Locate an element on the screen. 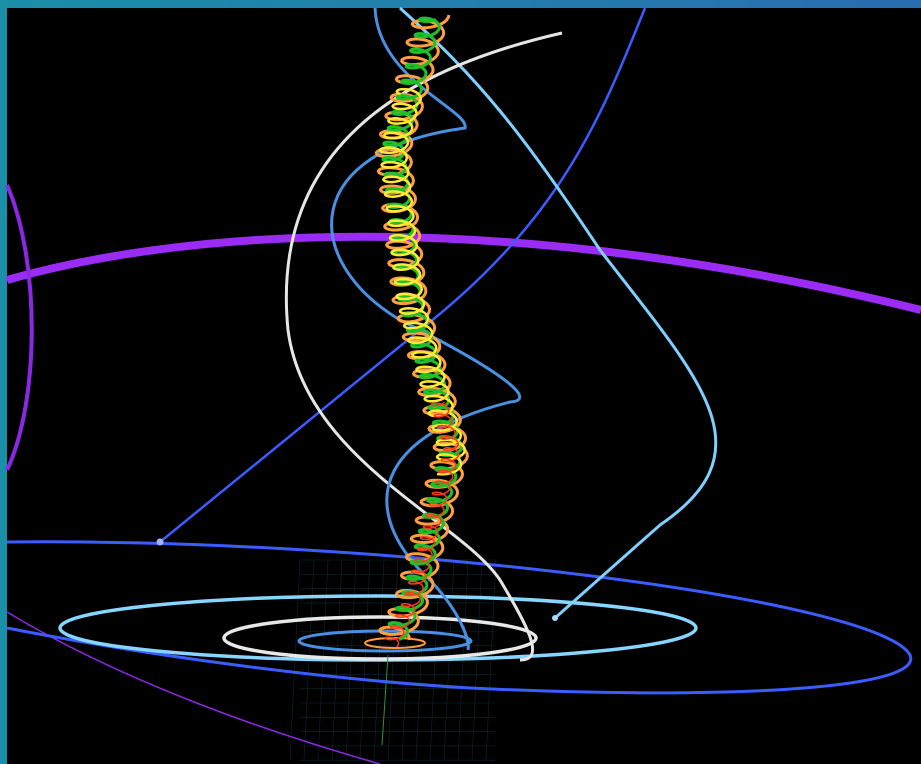 This screenshot has width=921, height=764. planet-spirals is located at coordinates (421, 331).